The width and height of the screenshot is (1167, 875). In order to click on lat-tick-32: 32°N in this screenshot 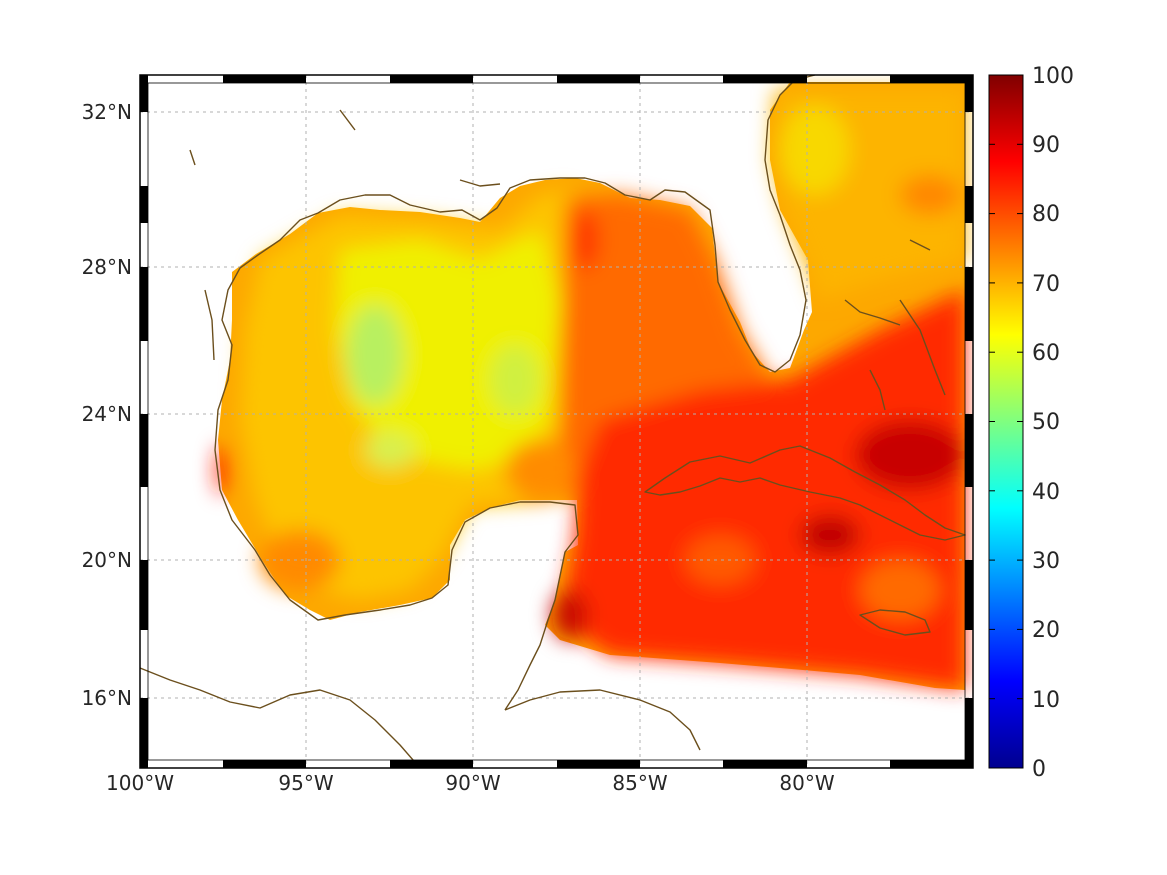, I will do `click(107, 112)`.